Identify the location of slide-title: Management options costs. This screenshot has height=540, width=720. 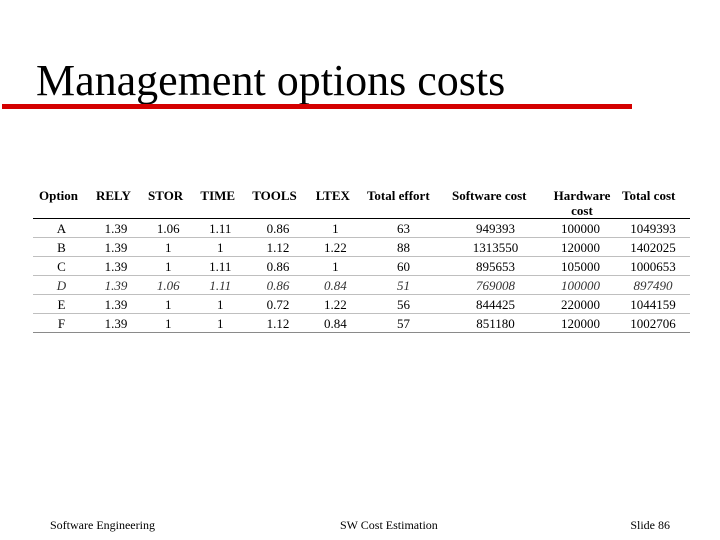
(271, 80).